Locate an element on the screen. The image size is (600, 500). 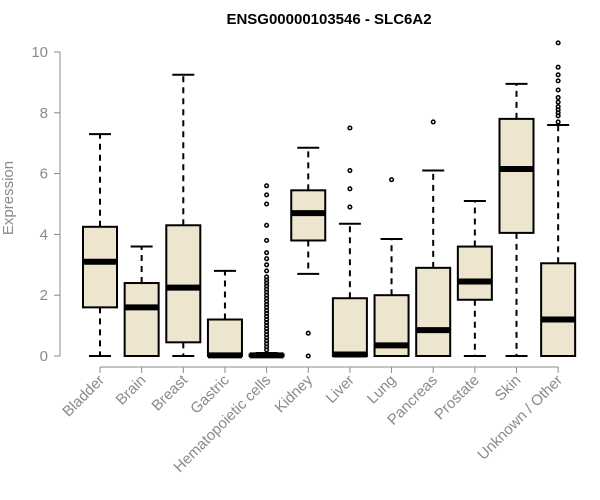
x-tick-label: Lung is located at coordinates (382, 390).